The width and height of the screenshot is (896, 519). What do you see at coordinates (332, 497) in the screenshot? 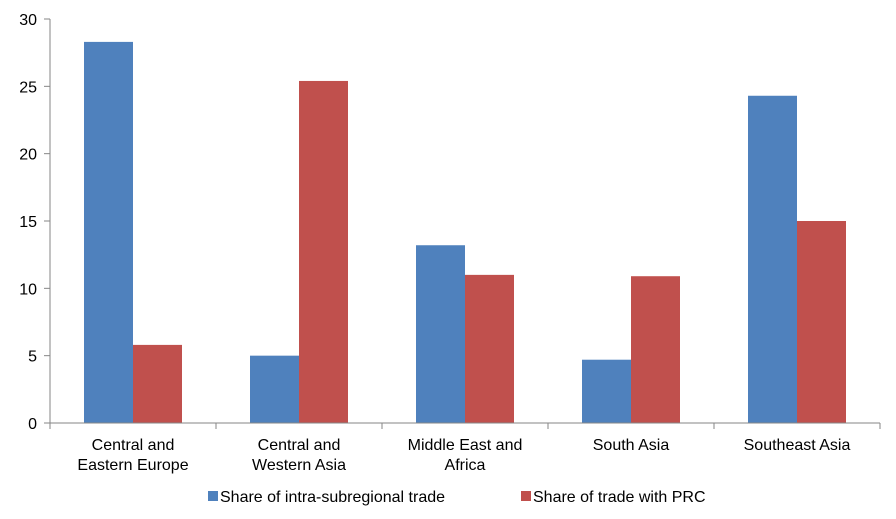
I see `legend-label: Share of intra-subregional trade` at bounding box center [332, 497].